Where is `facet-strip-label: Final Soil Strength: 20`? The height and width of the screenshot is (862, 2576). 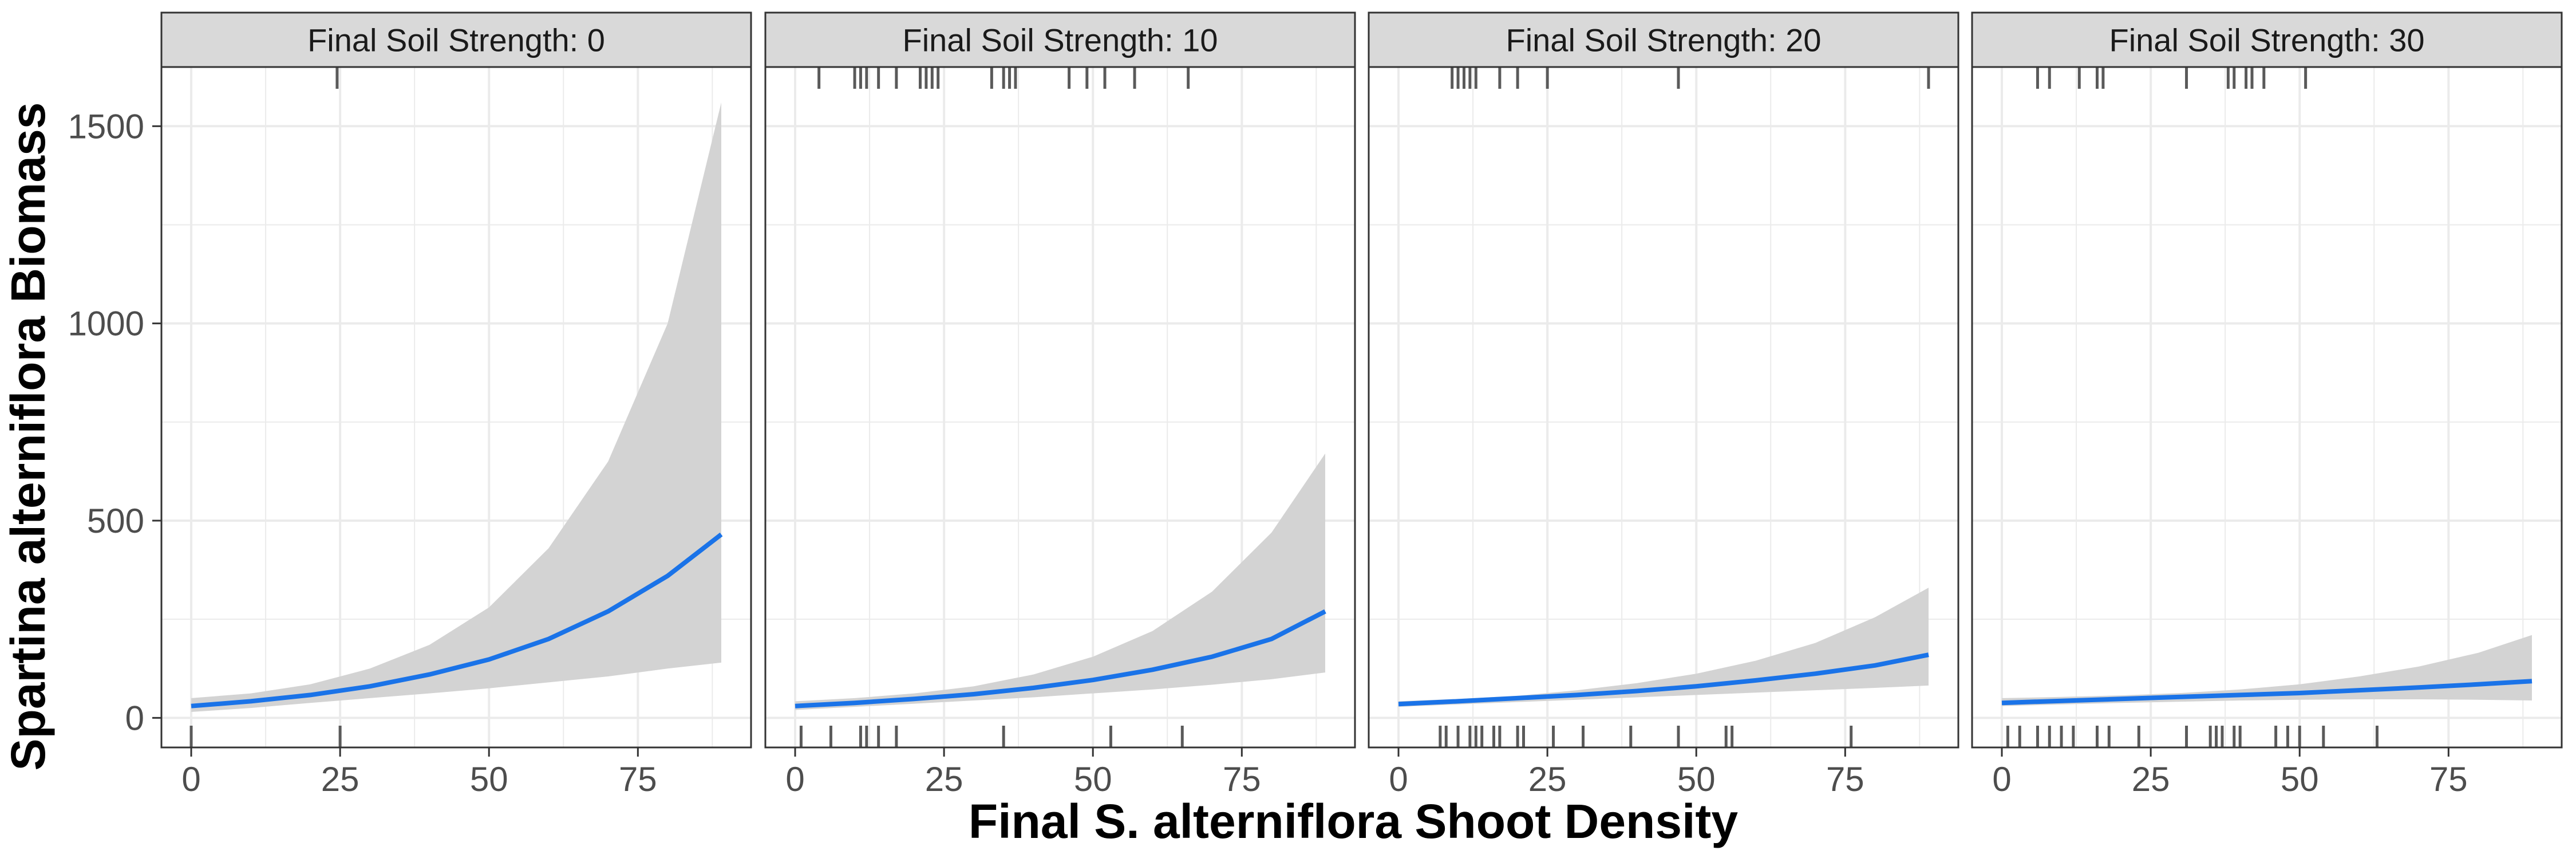
facet-strip-label: Final Soil Strength: 20 is located at coordinates (1664, 40).